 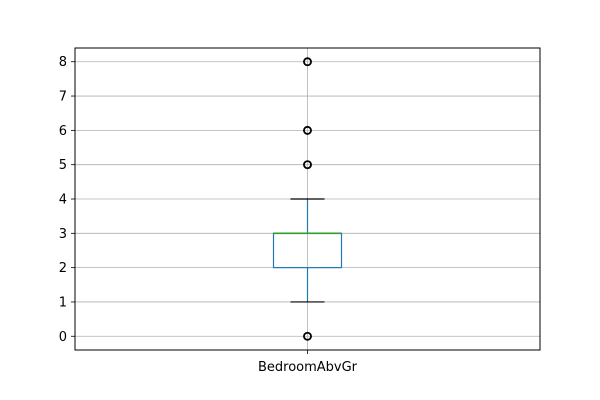 I want to click on y-tick-label: 5, so click(x=63, y=165).